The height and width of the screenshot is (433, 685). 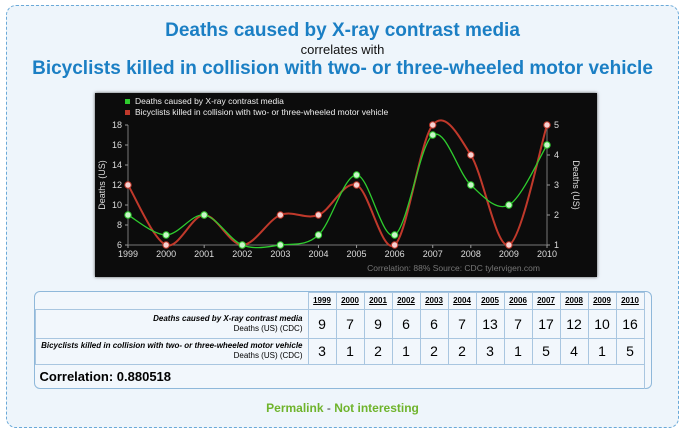 I want to click on table-year-header: 2002, so click(x=406, y=301).